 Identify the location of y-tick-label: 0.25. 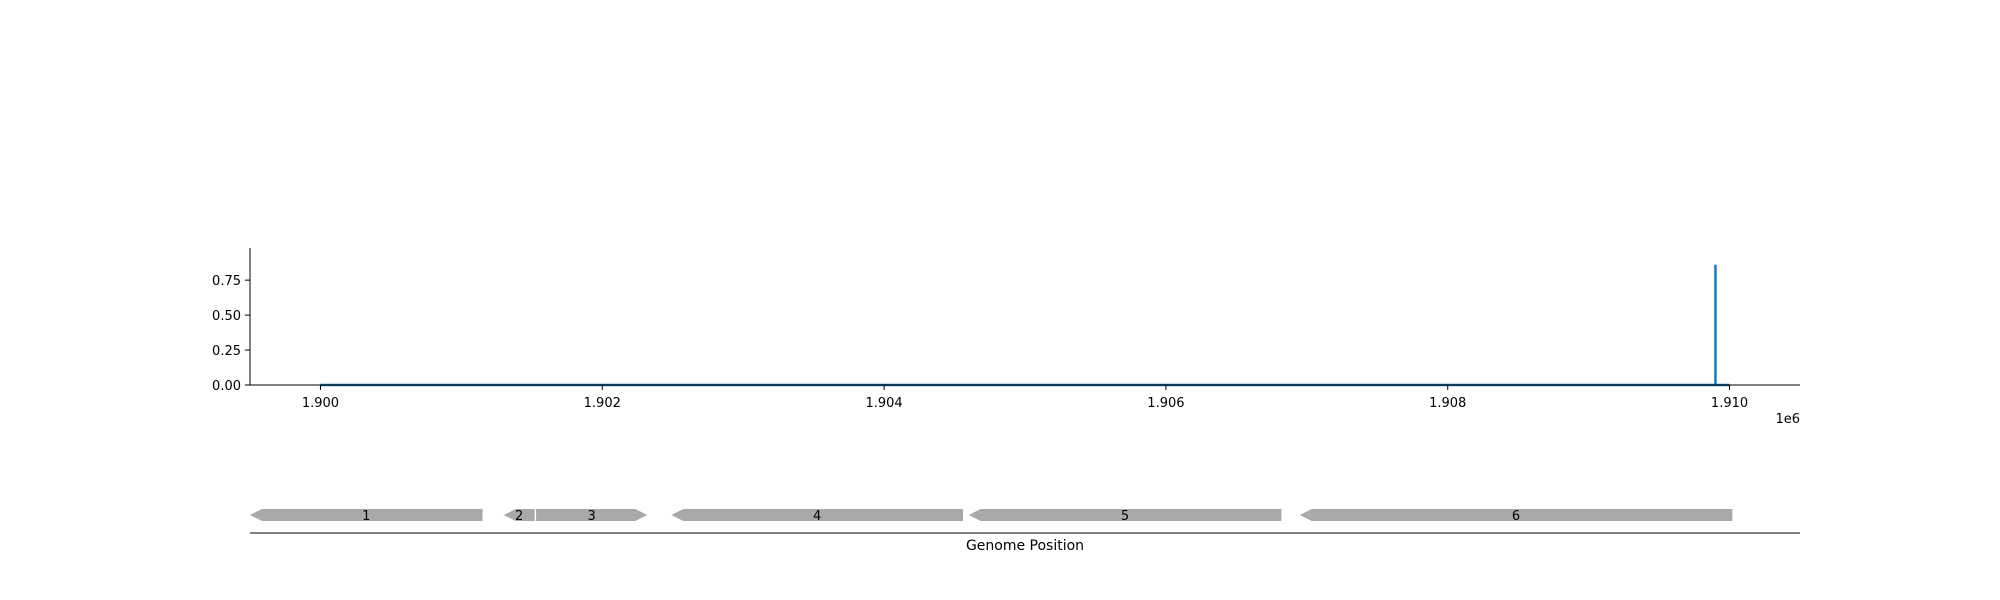
(226, 351).